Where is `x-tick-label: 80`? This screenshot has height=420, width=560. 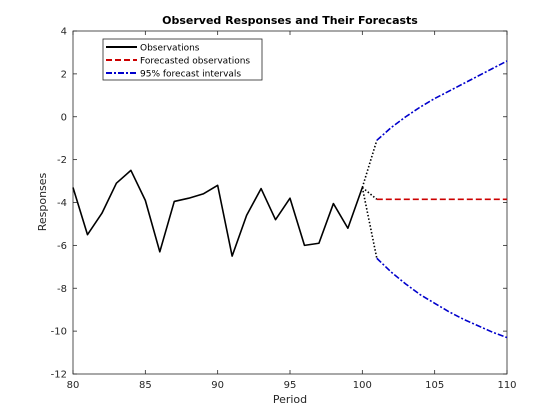 x-tick-label: 80 is located at coordinates (73, 385).